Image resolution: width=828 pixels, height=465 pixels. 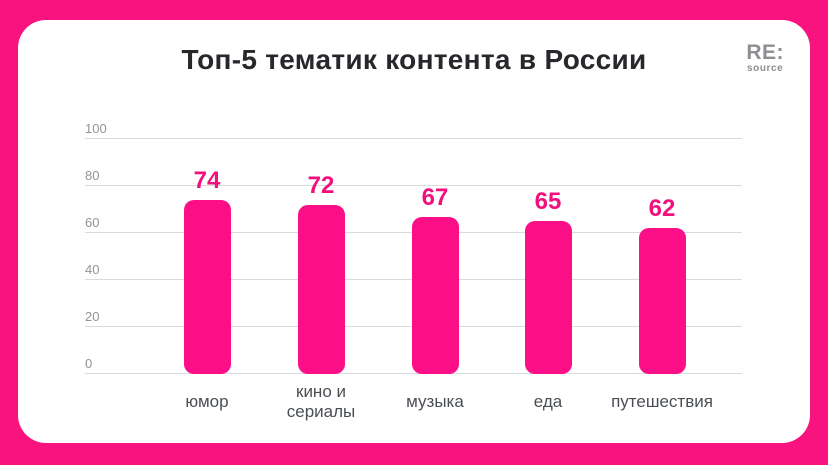 I want to click on category-label: еда, so click(x=548, y=401).